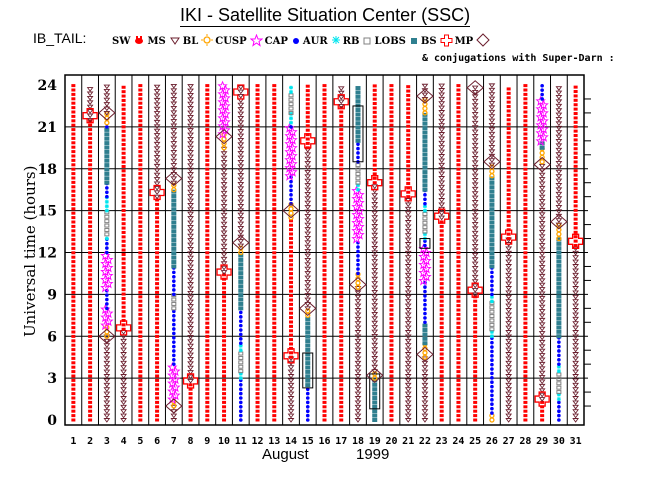  Describe the element at coordinates (425, 108) in the screenshot. I see `cusp-point` at that location.